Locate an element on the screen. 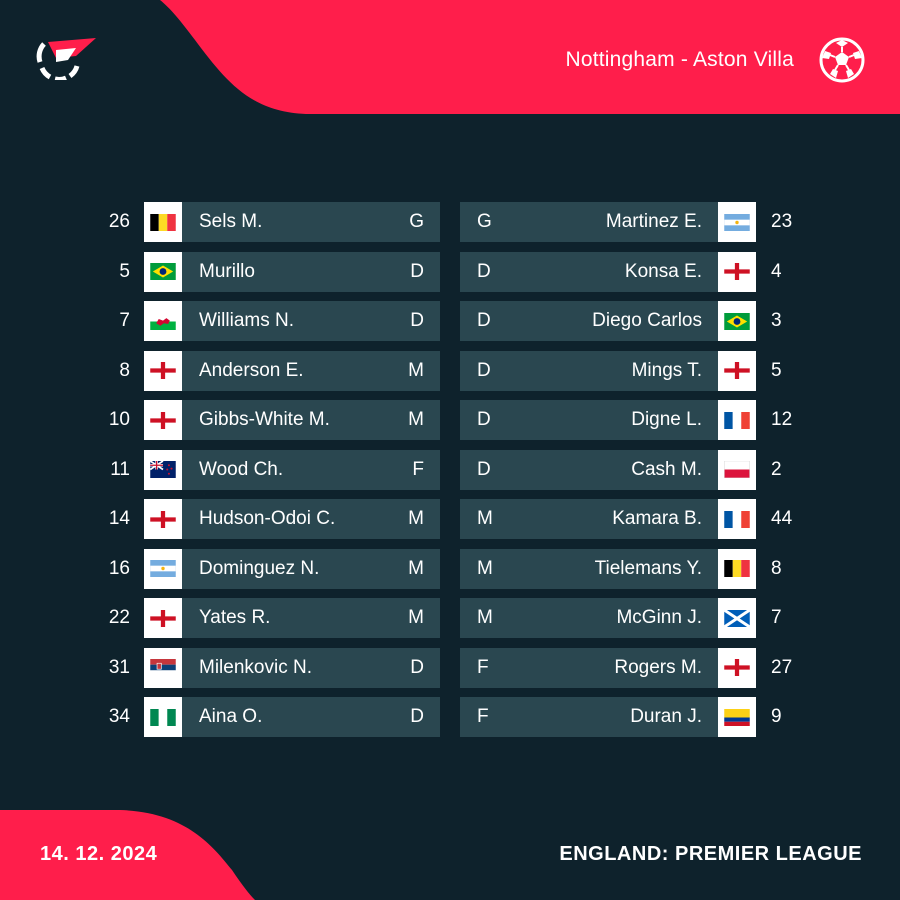 The image size is (900, 900). brazil-flag-icon is located at coordinates (737, 321).